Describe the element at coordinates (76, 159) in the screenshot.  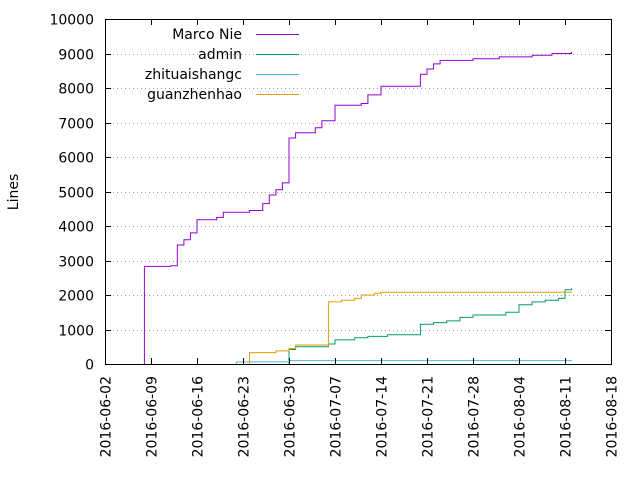
I see `y-tick-label: 6000` at that location.